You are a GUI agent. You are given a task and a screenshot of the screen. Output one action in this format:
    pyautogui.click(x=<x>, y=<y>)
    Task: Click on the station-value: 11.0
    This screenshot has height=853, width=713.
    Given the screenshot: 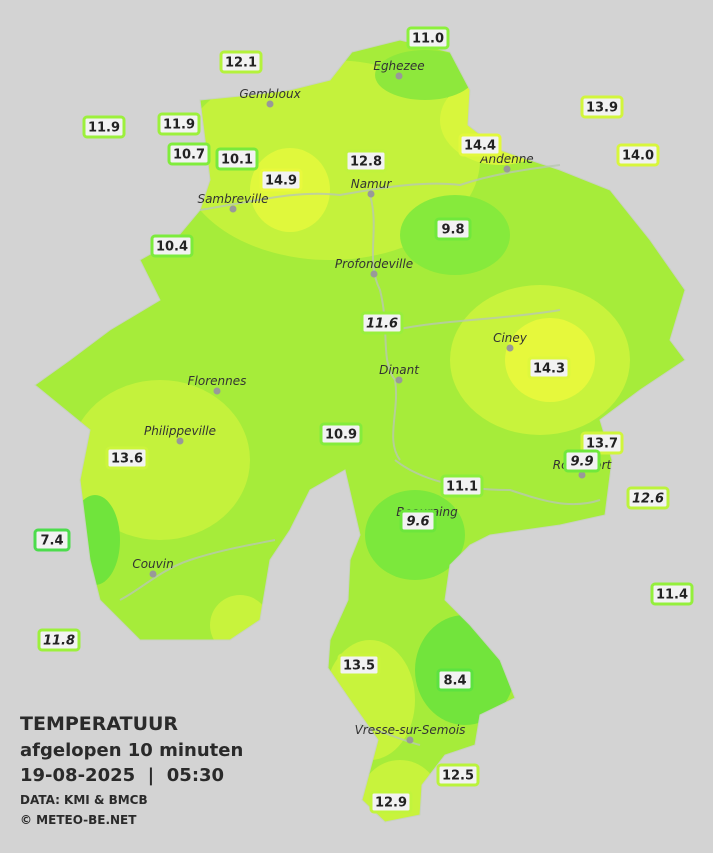 What is the action you would take?
    pyautogui.click(x=428, y=39)
    